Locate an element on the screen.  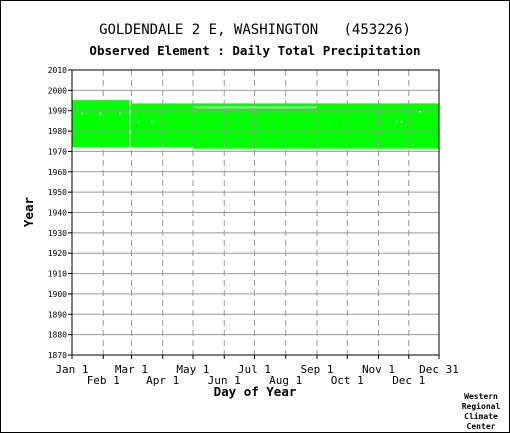
y-tick-label: 1960 is located at coordinates (57, 172).